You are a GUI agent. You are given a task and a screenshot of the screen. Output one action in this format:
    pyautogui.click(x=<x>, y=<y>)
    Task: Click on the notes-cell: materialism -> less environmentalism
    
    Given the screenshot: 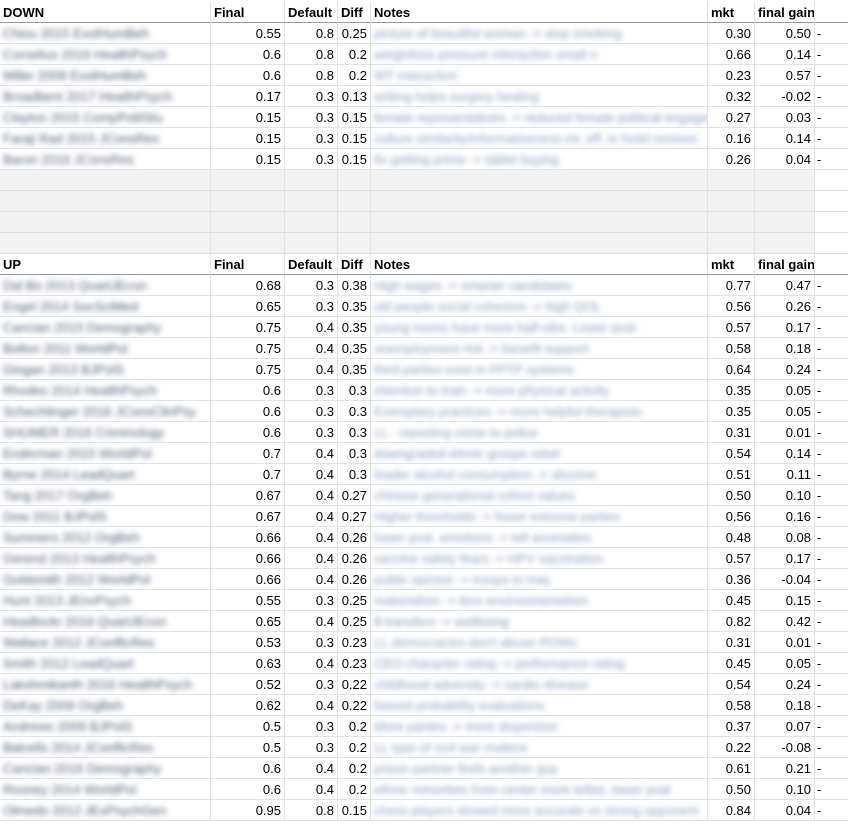 What is the action you would take?
    pyautogui.click(x=539, y=600)
    